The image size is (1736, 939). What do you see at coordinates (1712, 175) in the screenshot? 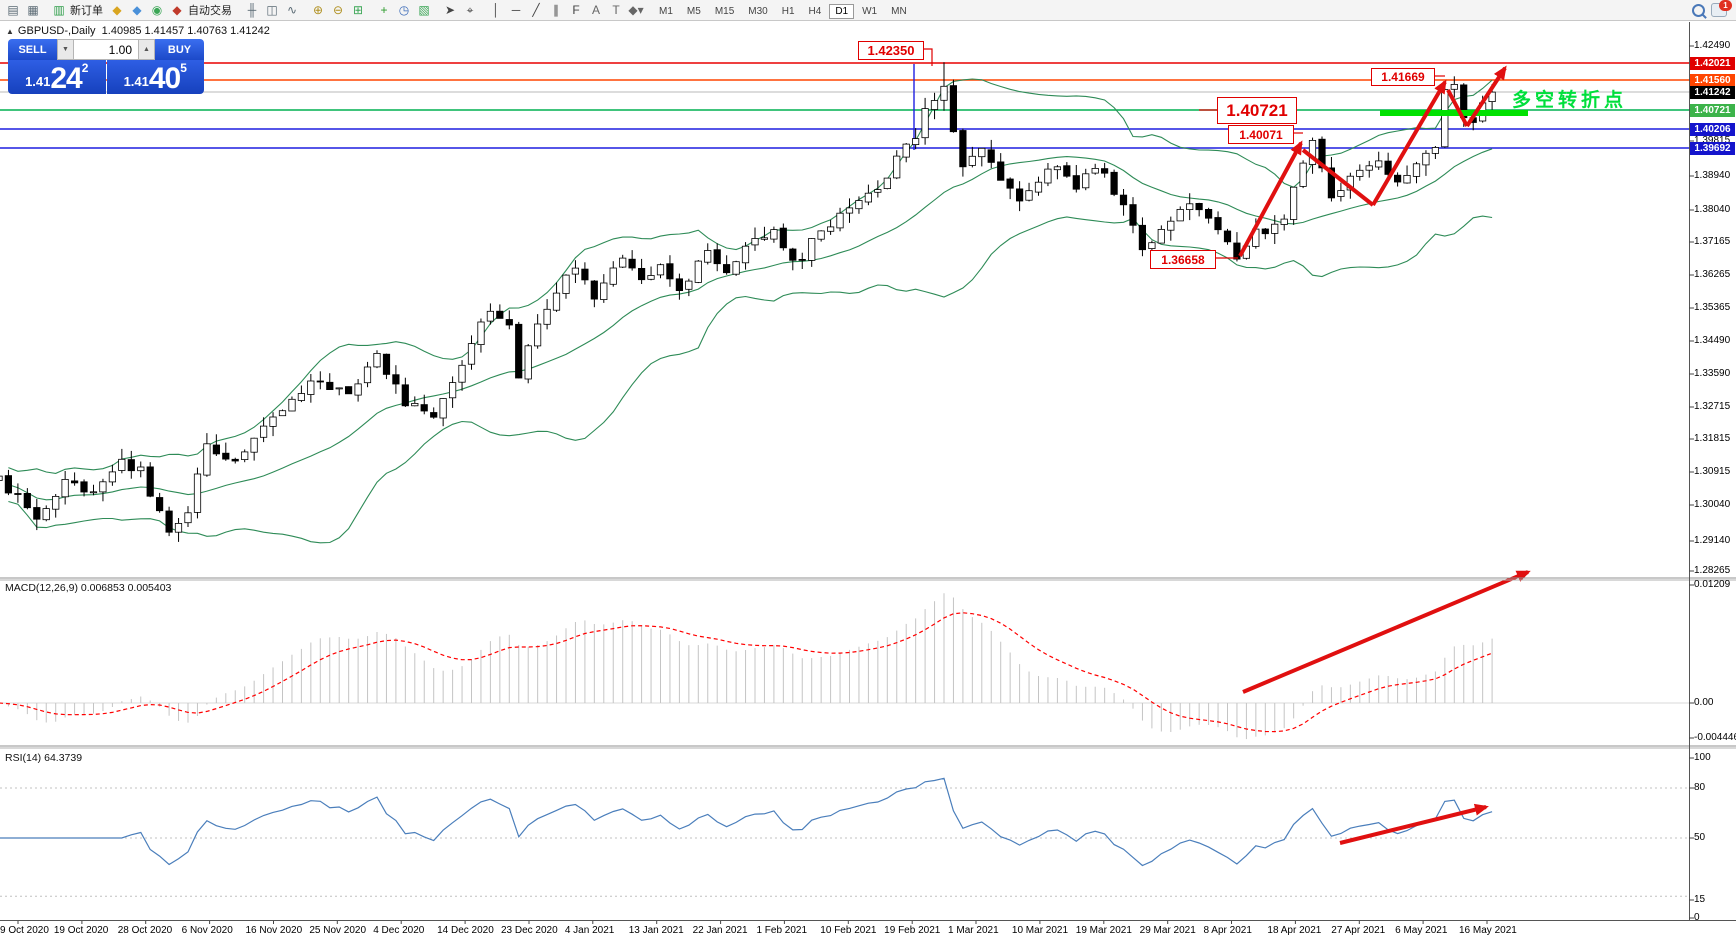
I see `axis-tick-1.38940: 1.38940` at bounding box center [1712, 175].